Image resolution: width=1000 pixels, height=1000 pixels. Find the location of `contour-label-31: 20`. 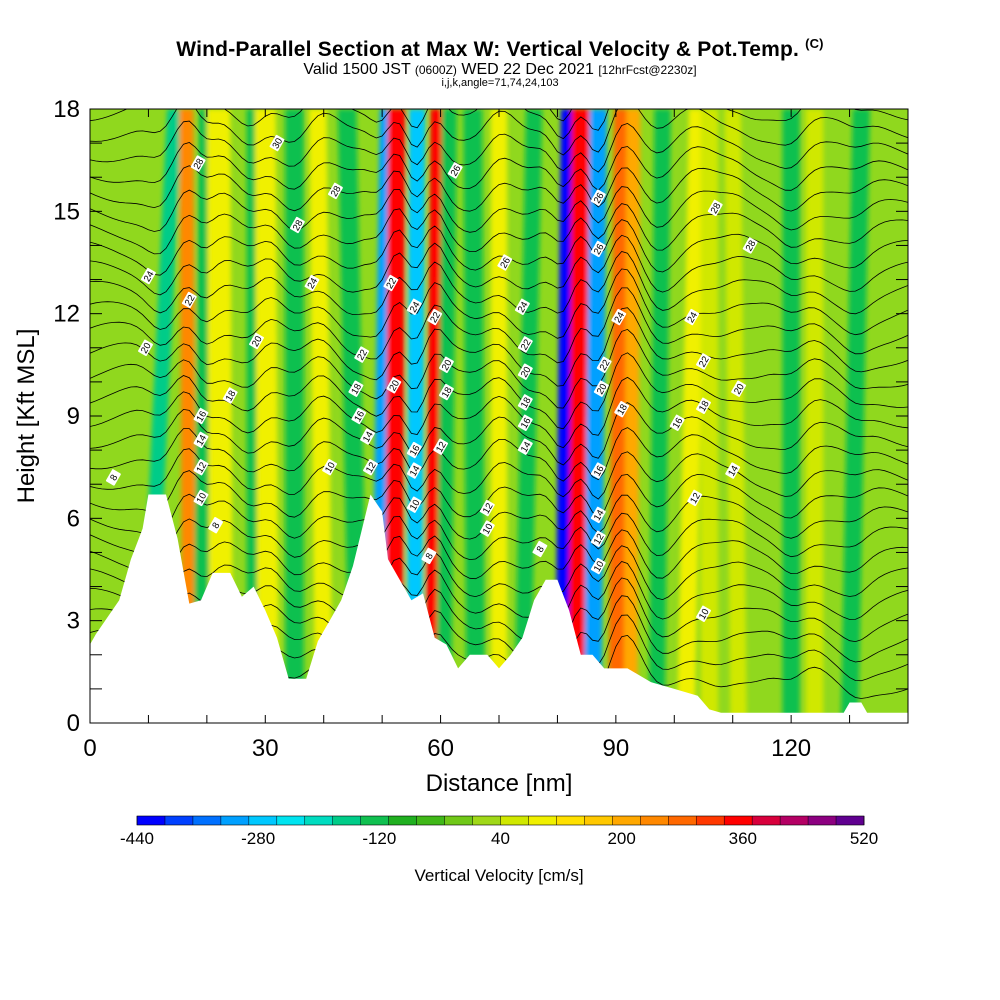

contour-label-31: 20 is located at coordinates (601, 388).